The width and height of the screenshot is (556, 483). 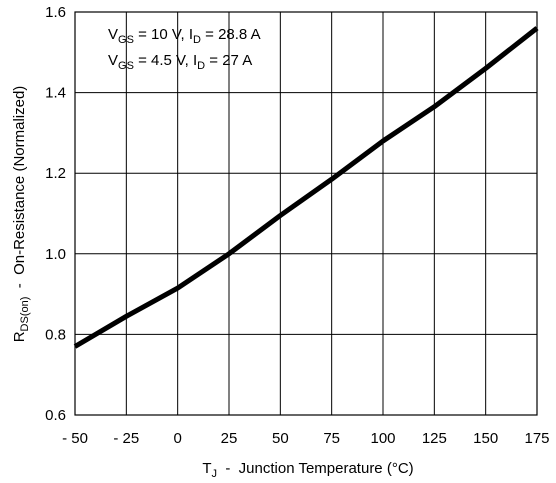 What do you see at coordinates (55, 334) in the screenshot?
I see `y-tick-label: 0.8` at bounding box center [55, 334].